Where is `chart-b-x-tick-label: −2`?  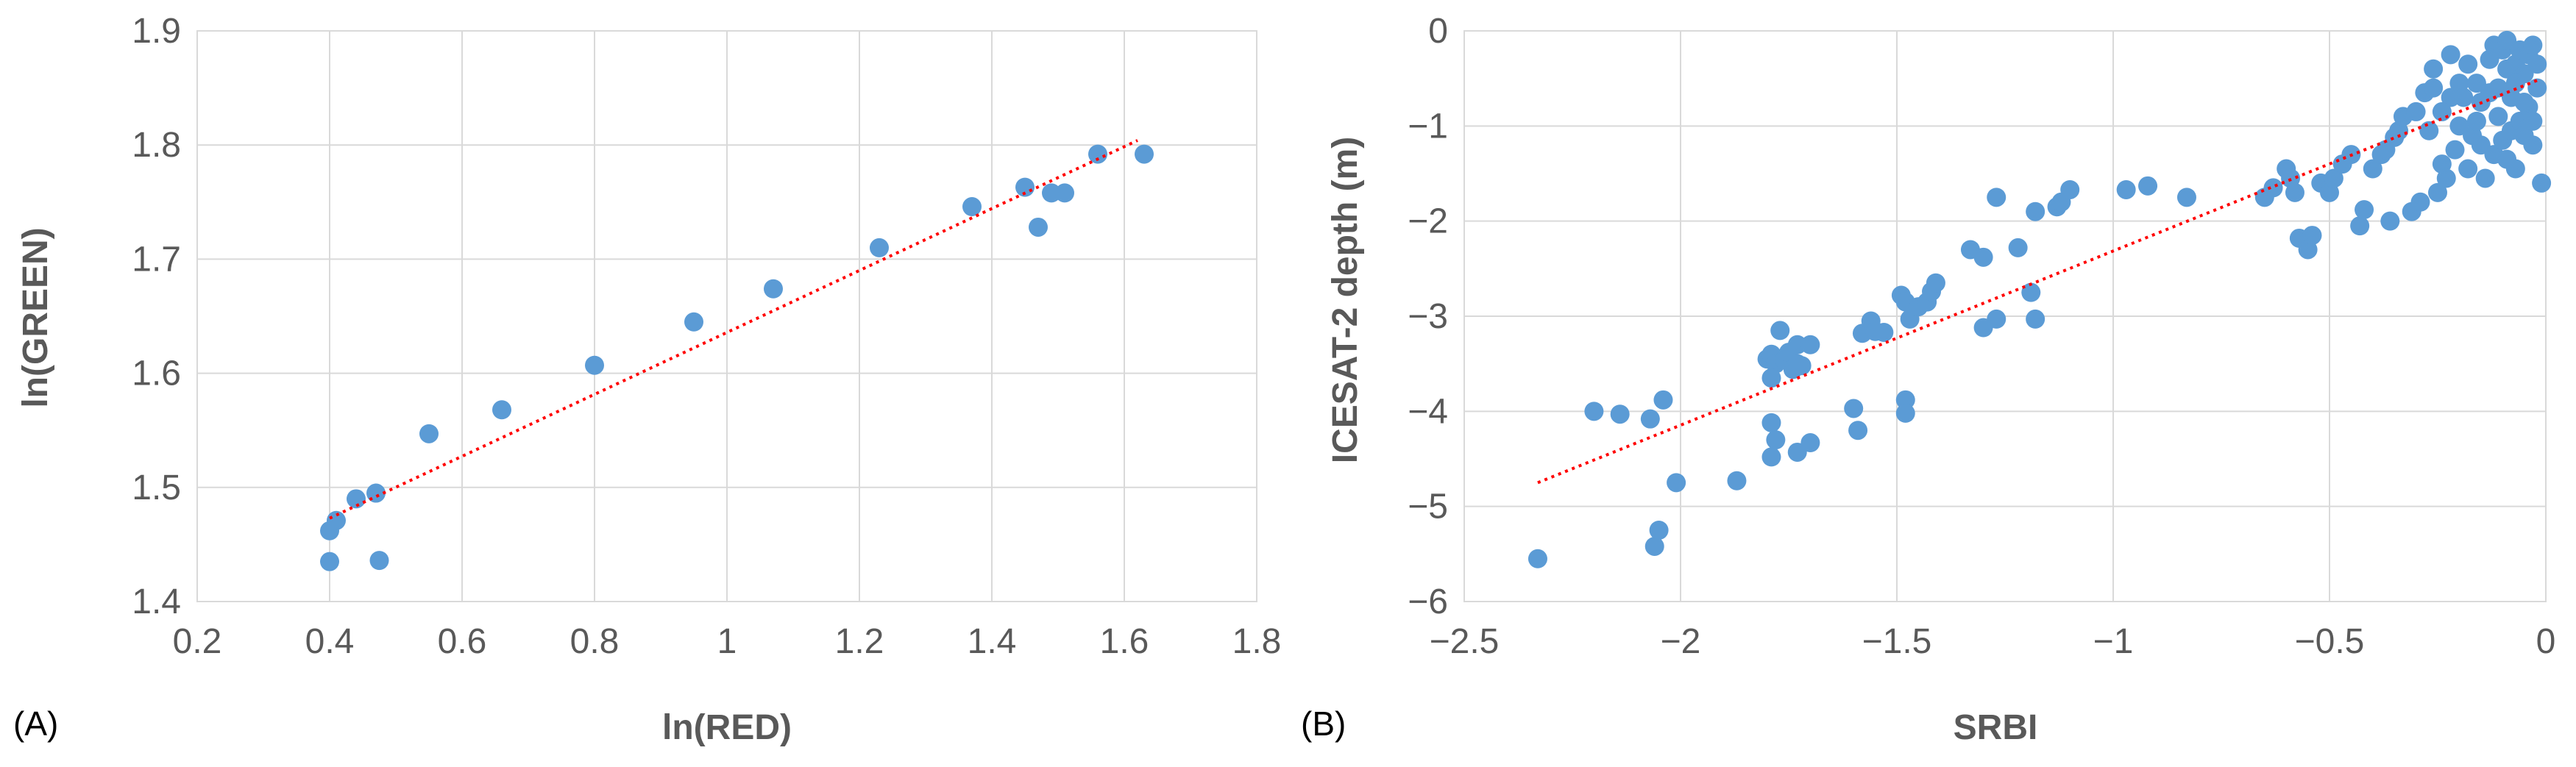
chart-b-x-tick-label: −2 is located at coordinates (1681, 641).